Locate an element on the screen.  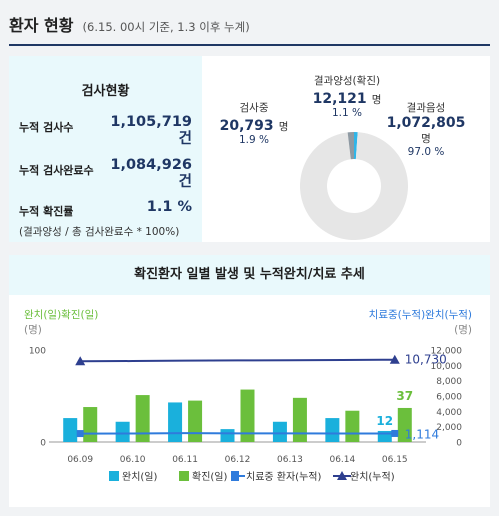
x-tick-label: 06.09 is located at coordinates (80, 460).